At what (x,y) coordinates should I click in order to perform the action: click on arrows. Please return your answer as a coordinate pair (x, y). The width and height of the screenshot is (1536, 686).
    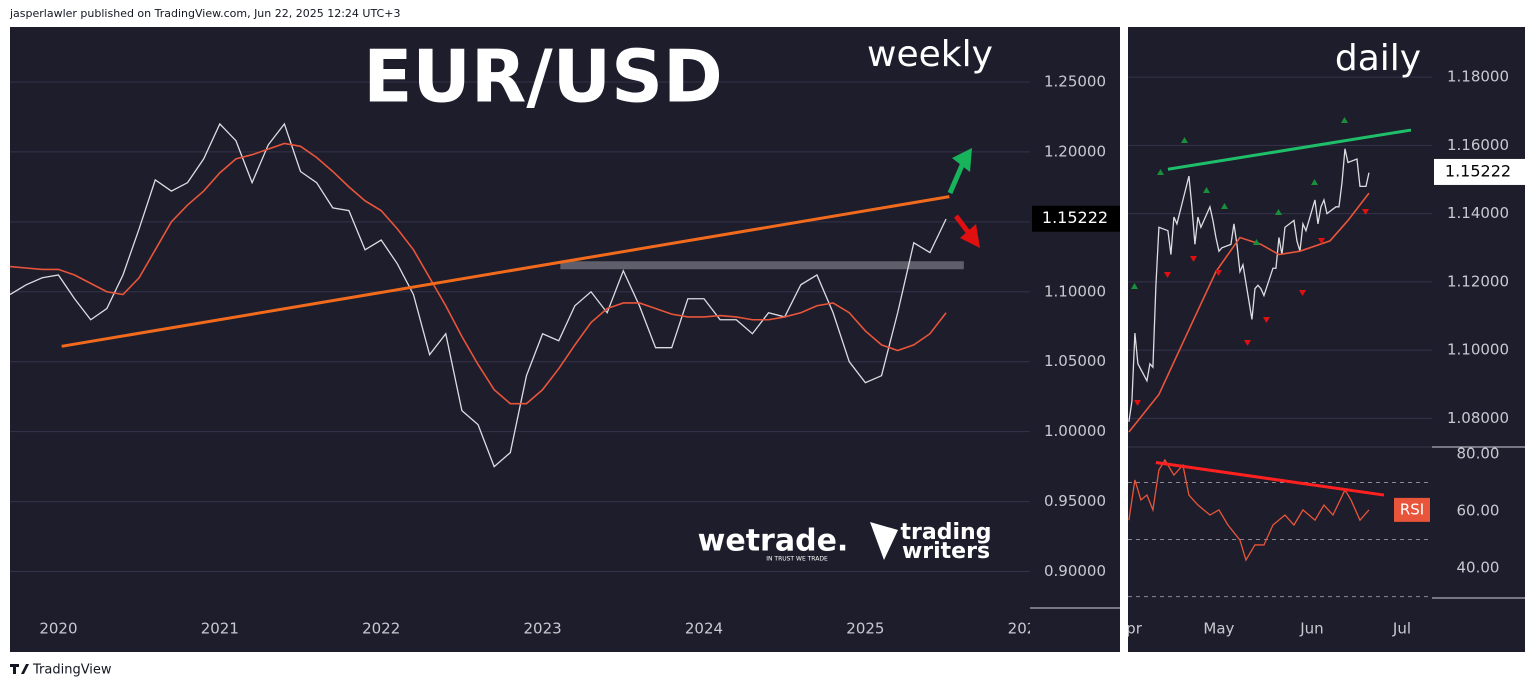
    Looking at the image, I should click on (963, 198).